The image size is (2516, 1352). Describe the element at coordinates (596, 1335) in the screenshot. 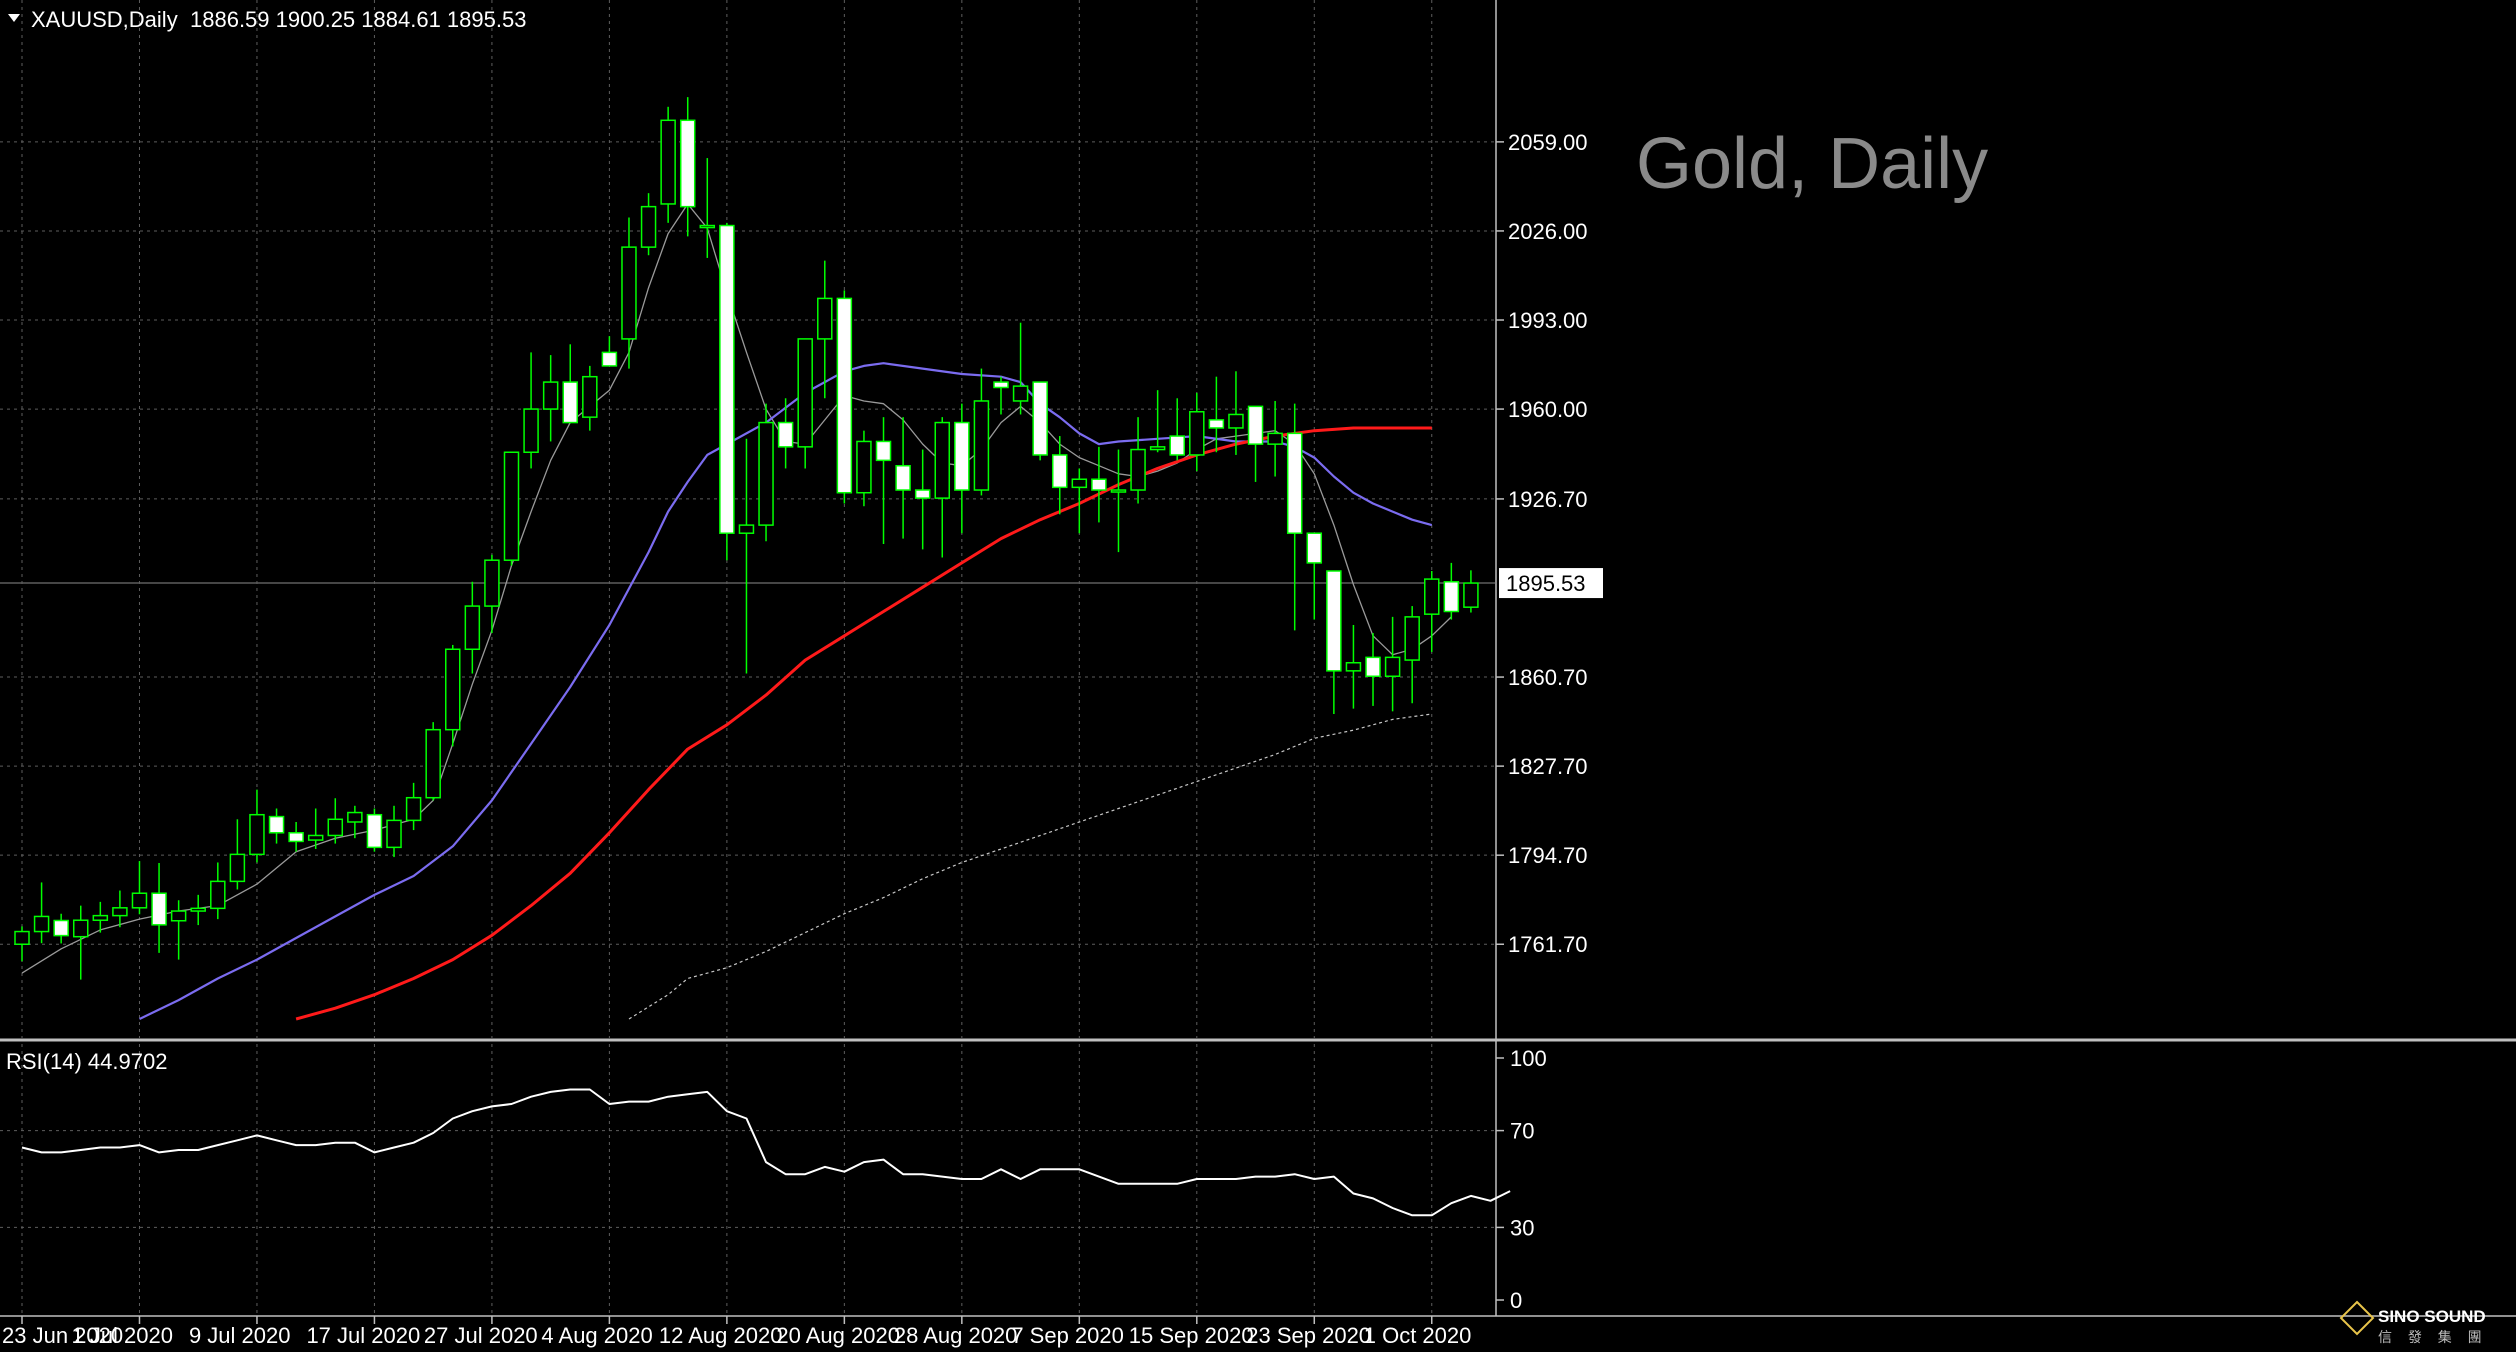

I see `date-tick-label: 4 Aug 2020` at that location.